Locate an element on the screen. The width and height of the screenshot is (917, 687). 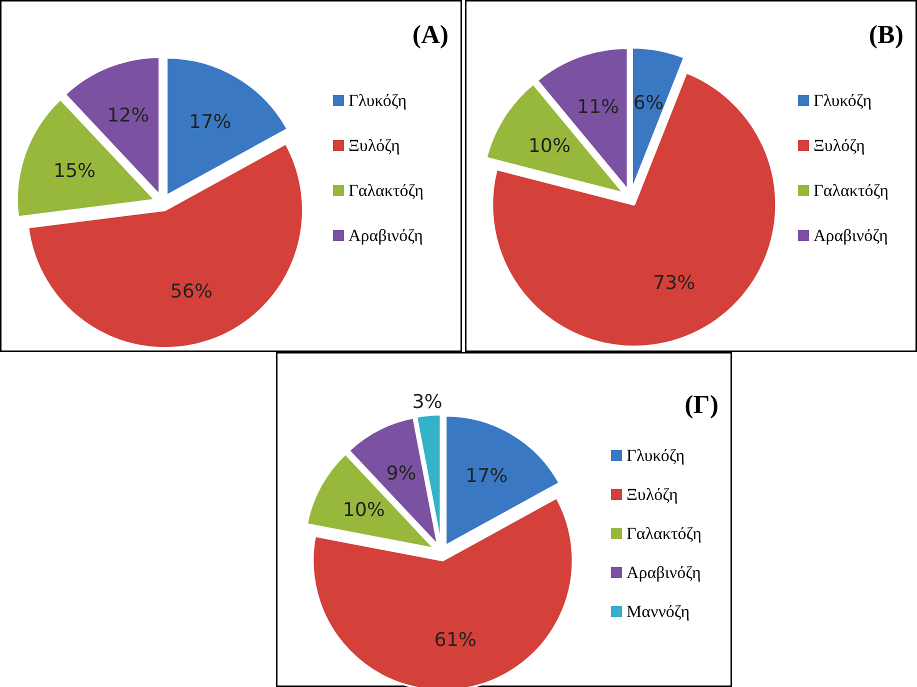
chart-title: (B) is located at coordinates (886, 34).